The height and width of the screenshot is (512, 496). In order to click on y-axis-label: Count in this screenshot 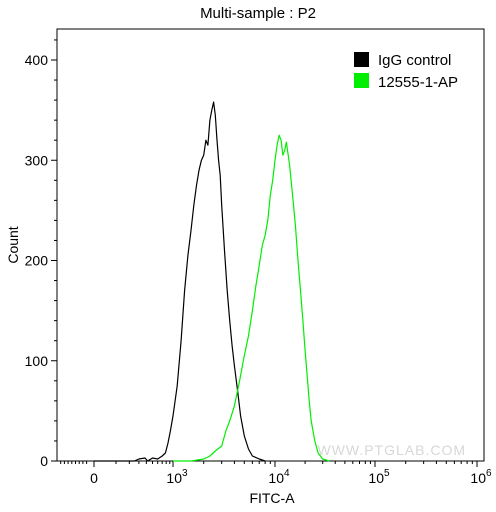, I will do `click(13, 244)`.